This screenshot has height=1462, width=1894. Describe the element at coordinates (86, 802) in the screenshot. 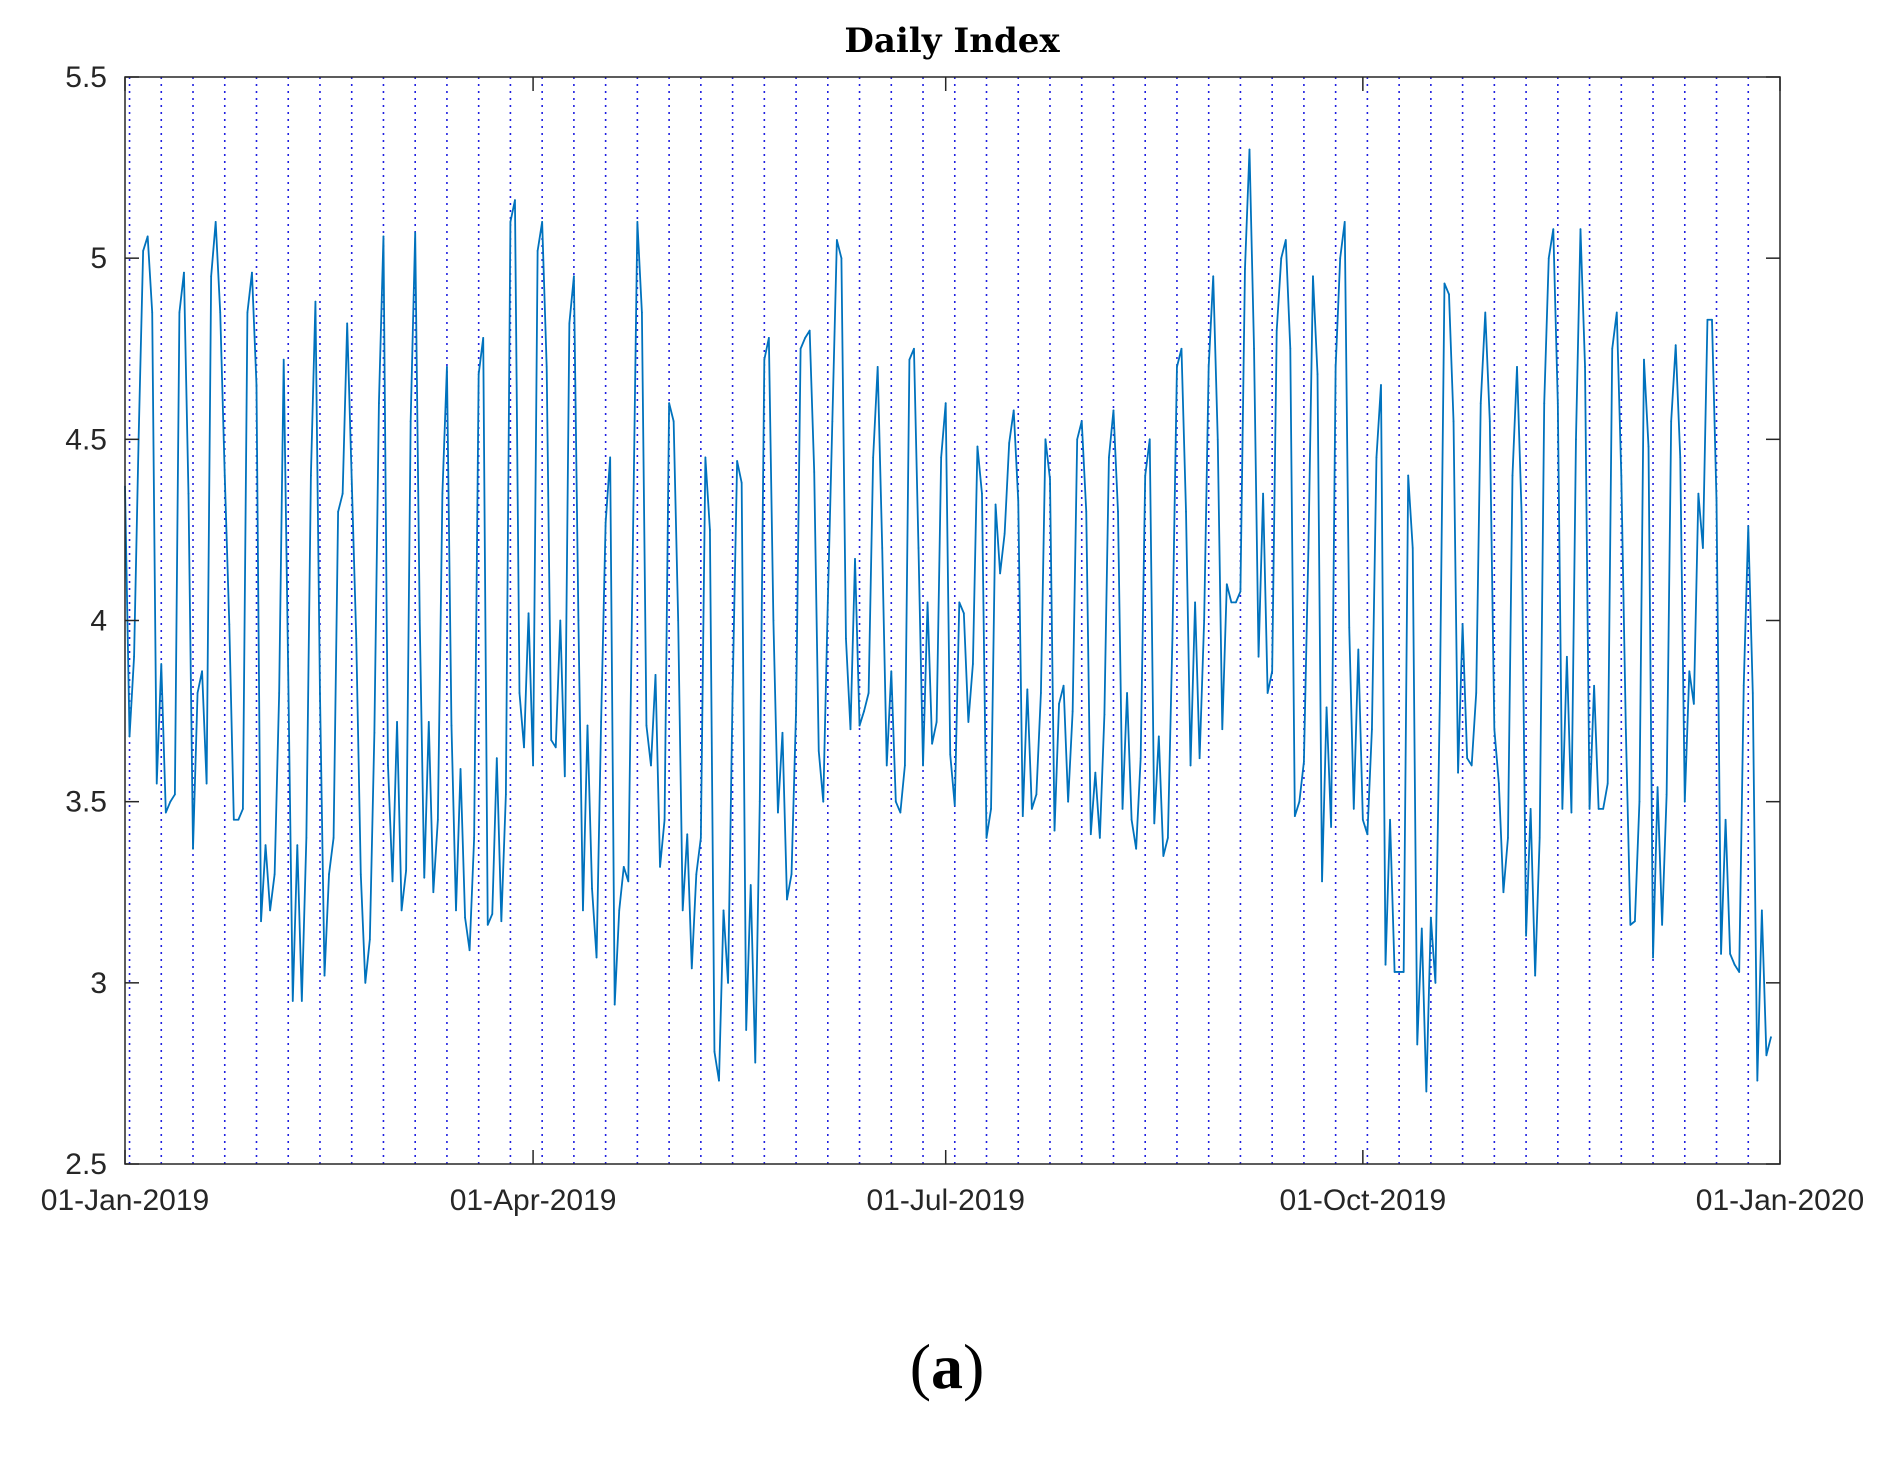

I see `y-tick-label: 3.5` at that location.